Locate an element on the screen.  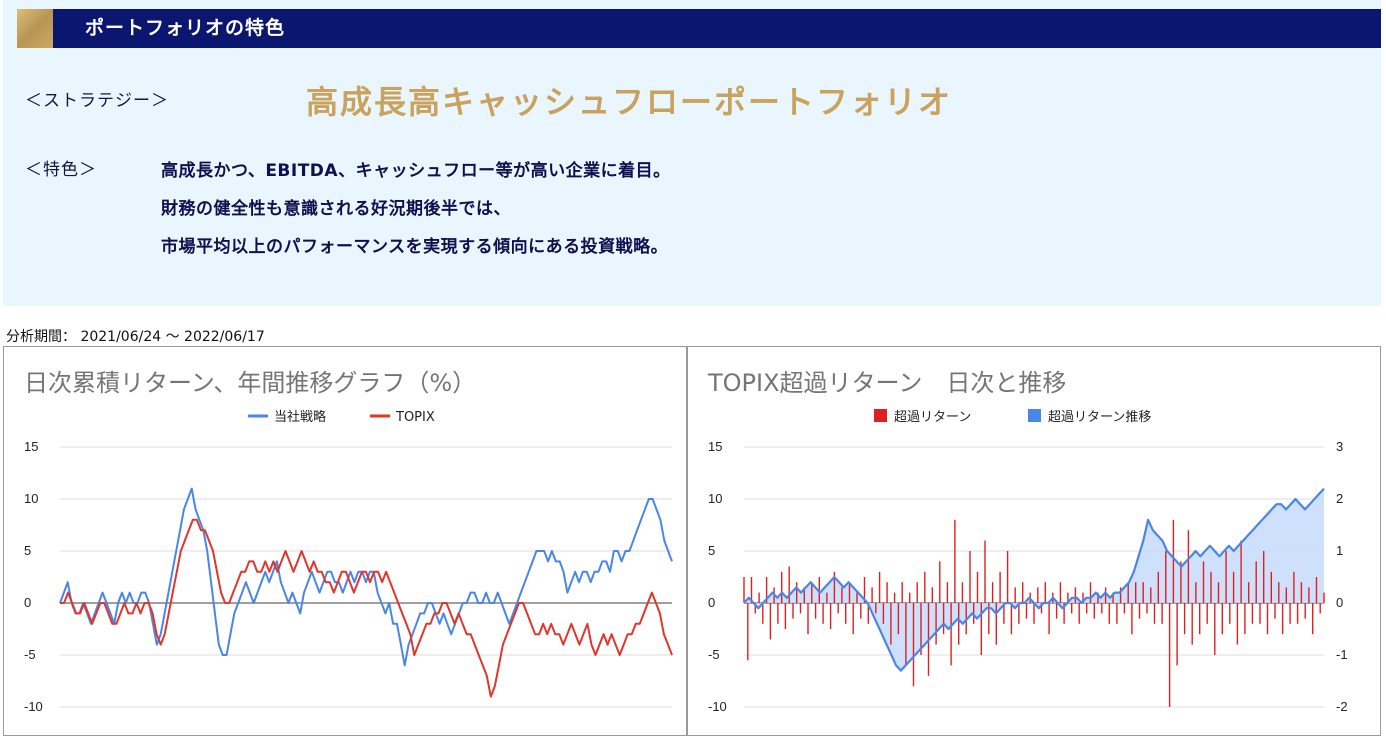
strategy-label: ＜ストラテジー＞ is located at coordinates (97, 101).